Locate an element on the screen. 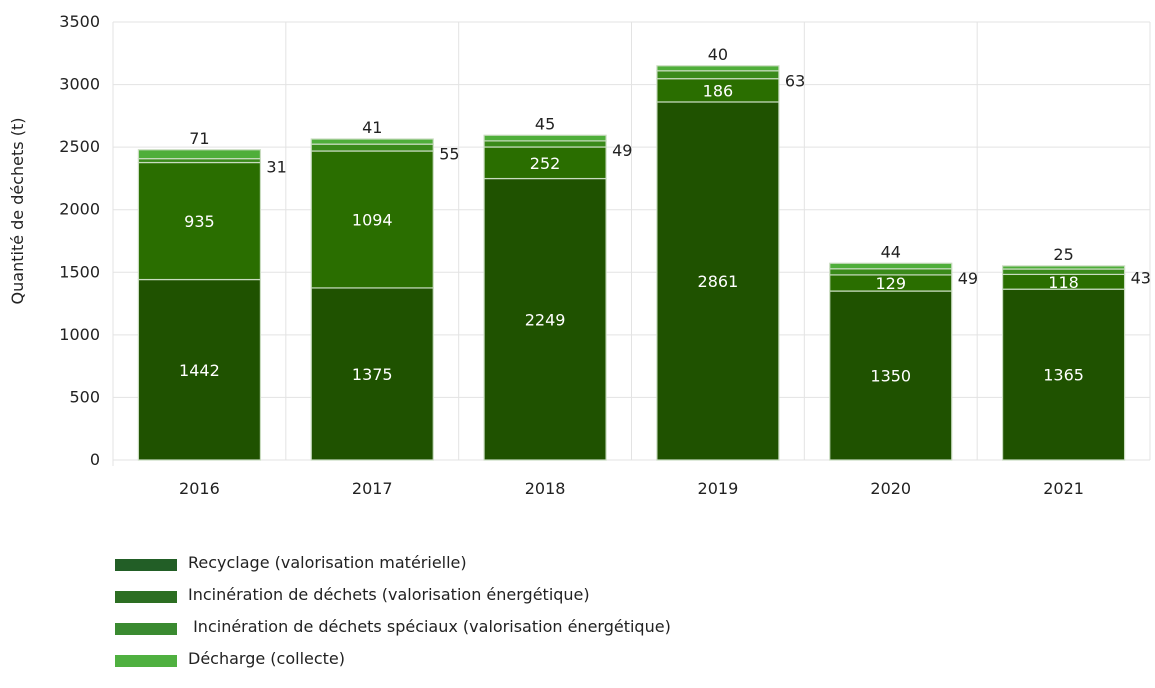  y-axis-title: Quantité de déchets (t) is located at coordinates (17, 211).